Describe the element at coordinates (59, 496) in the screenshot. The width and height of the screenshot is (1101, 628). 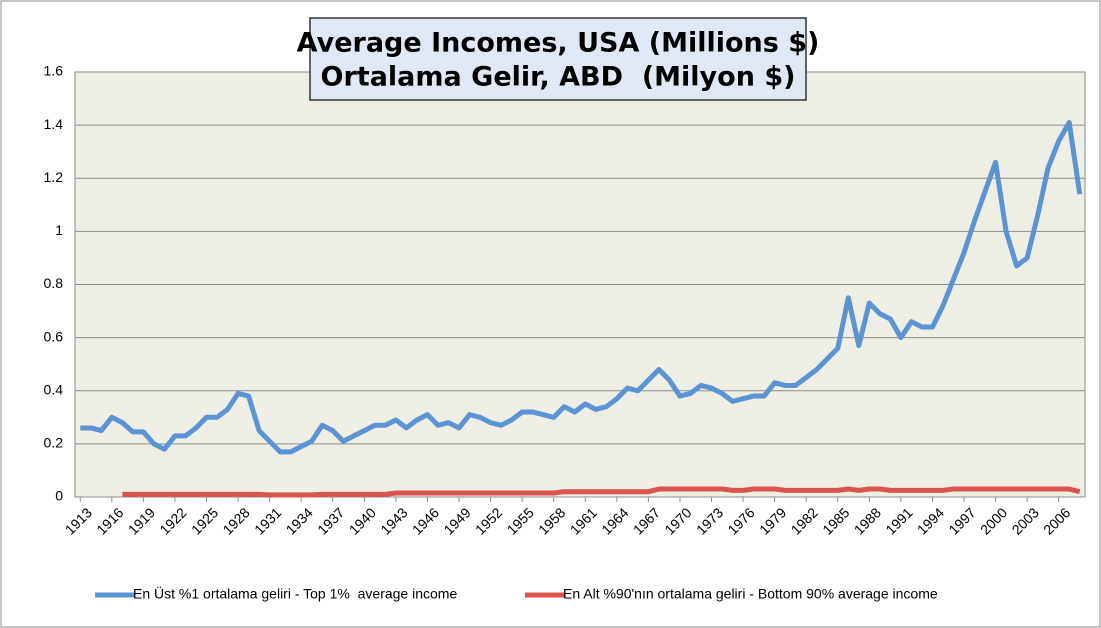
I see `y-tick-label: 0` at that location.